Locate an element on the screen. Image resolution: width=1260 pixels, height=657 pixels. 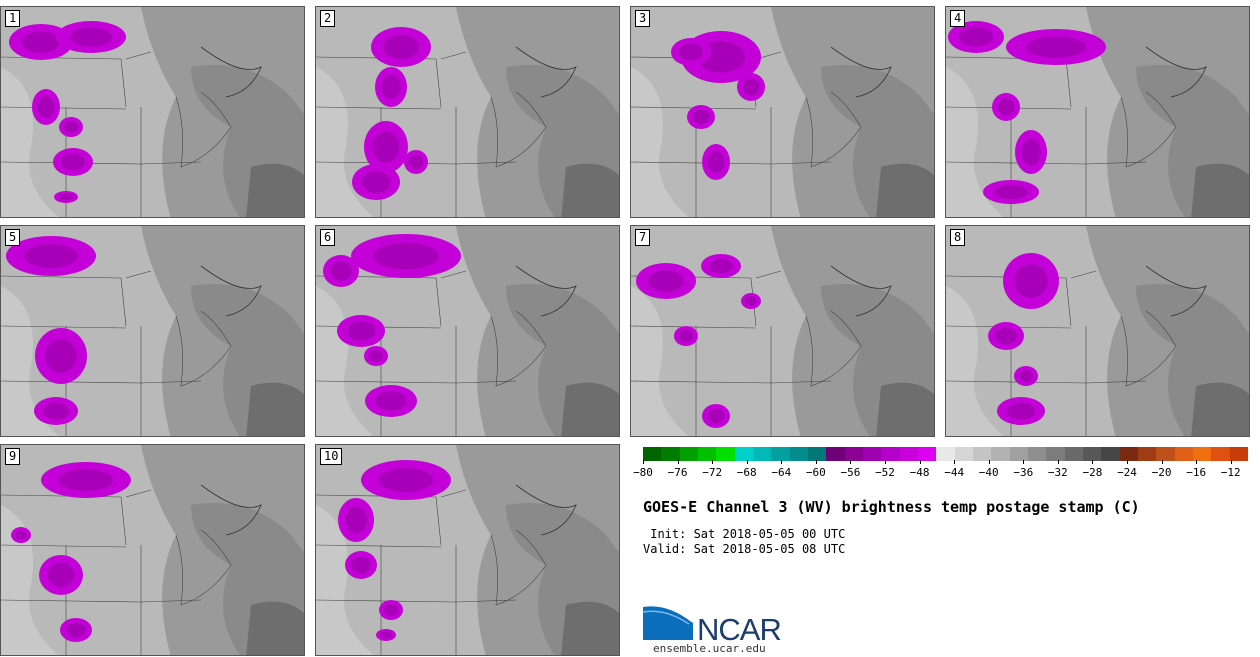
colorbar-tickmarks is located at coordinates (945, 462).